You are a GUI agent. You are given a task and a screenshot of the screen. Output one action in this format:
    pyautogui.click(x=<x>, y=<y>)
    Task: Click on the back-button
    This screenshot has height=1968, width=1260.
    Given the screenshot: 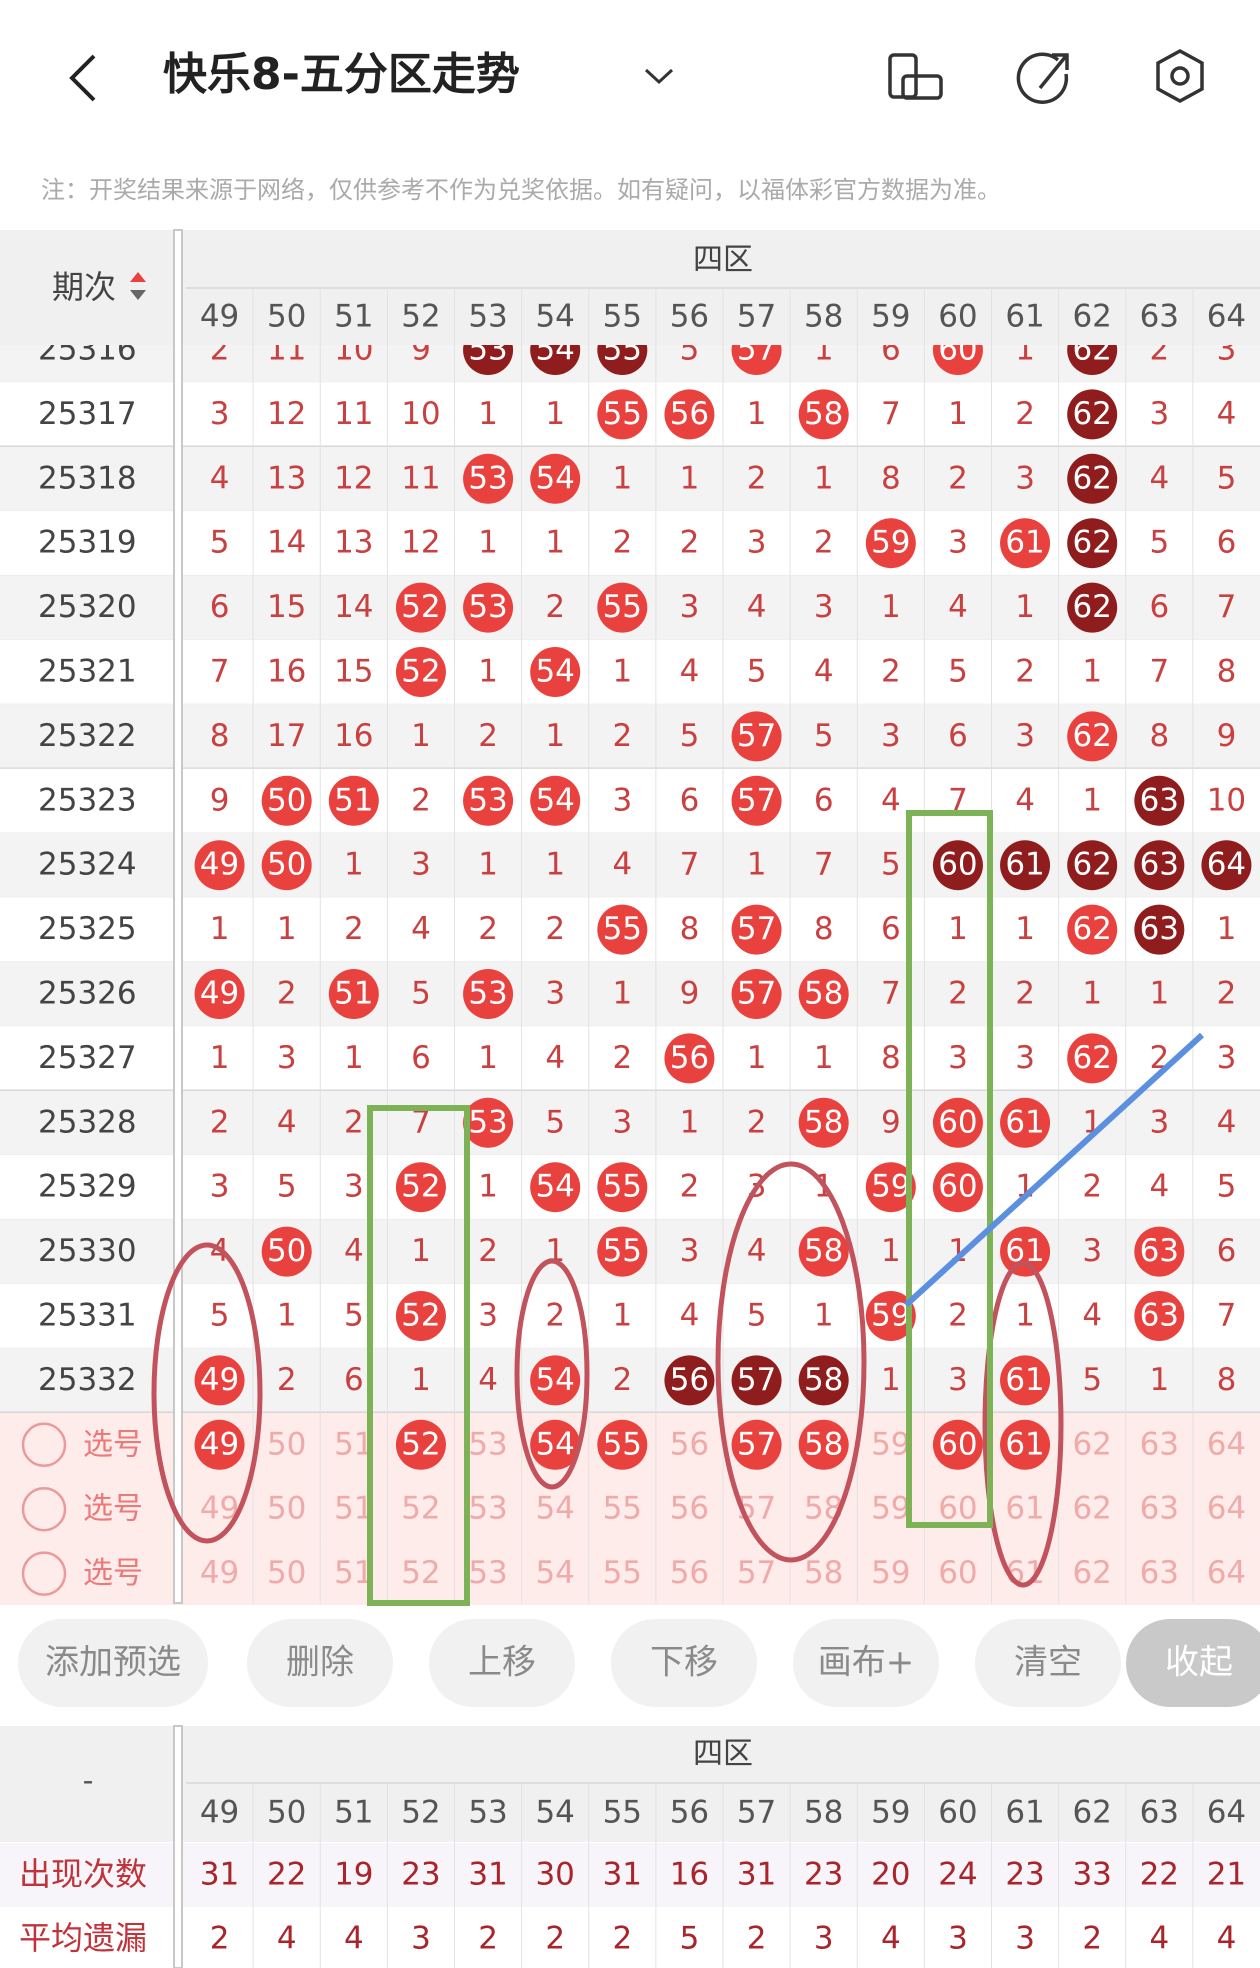 What is the action you would take?
    pyautogui.click(x=82, y=78)
    